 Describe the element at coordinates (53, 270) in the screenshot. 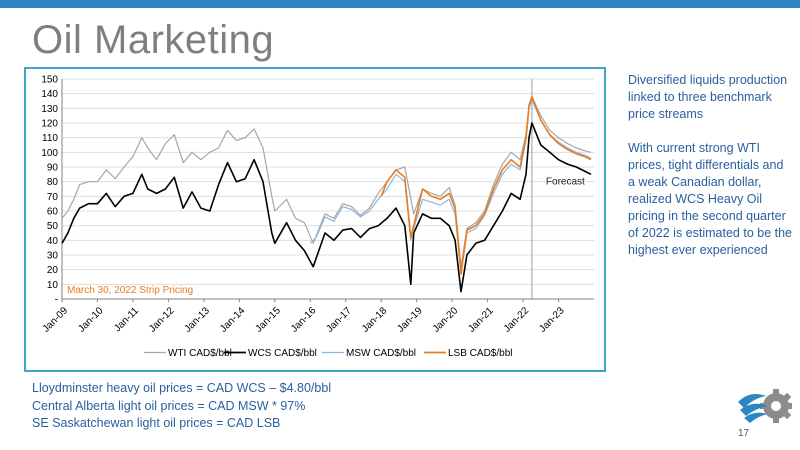

I see `y-tick-label: 20` at that location.